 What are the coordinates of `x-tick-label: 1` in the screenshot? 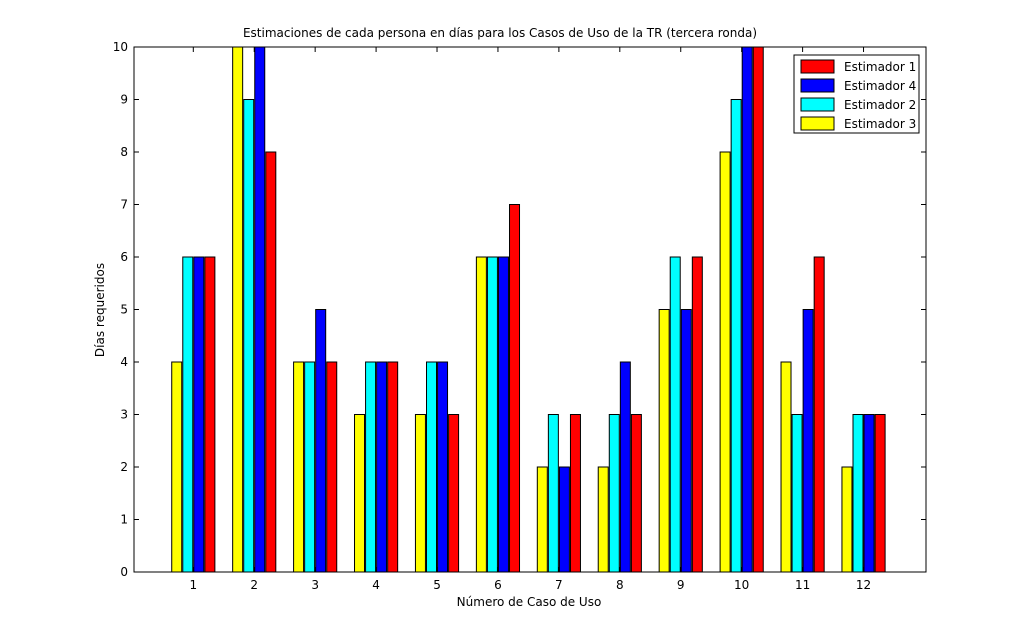 It's located at (193, 585).